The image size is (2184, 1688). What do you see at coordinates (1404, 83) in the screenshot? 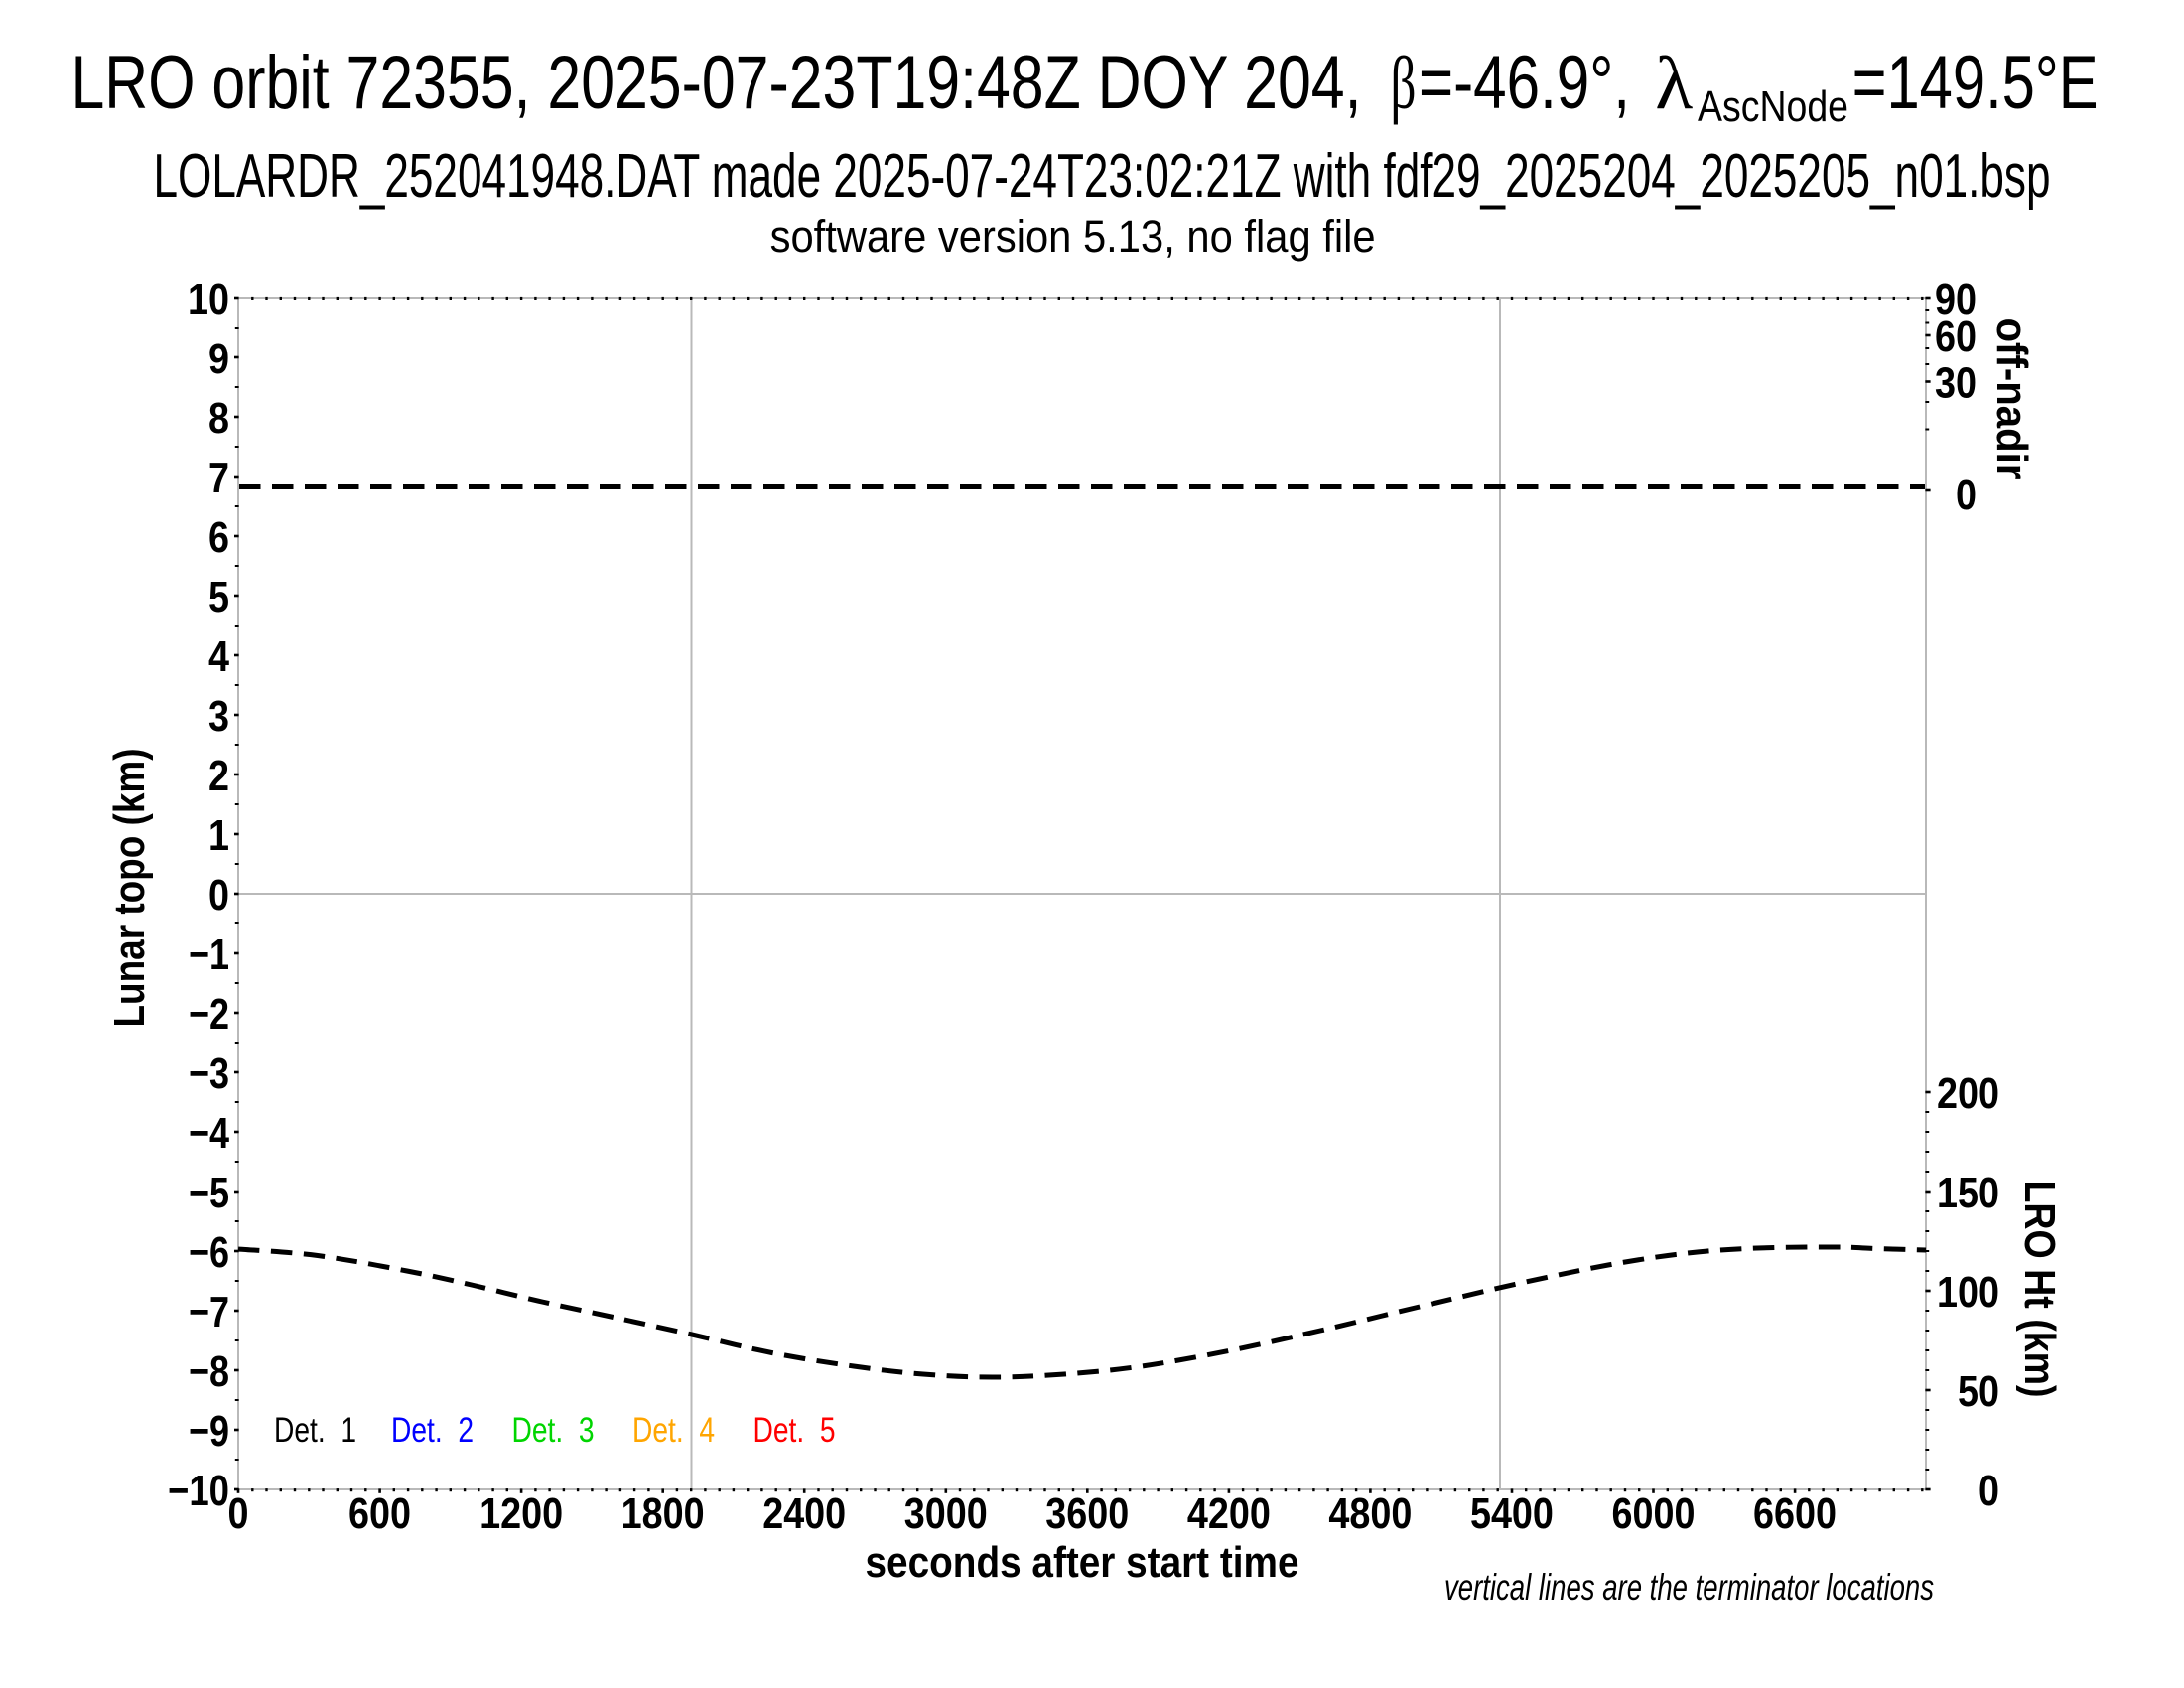
I see `svg-text: β` at bounding box center [1404, 83].